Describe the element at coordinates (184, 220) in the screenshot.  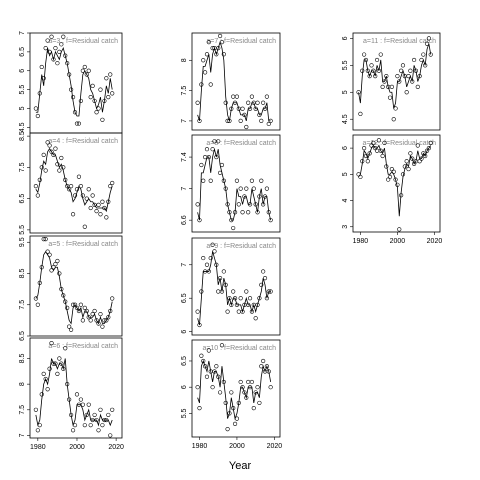
I see `y-tick-label: 6.6` at that location.